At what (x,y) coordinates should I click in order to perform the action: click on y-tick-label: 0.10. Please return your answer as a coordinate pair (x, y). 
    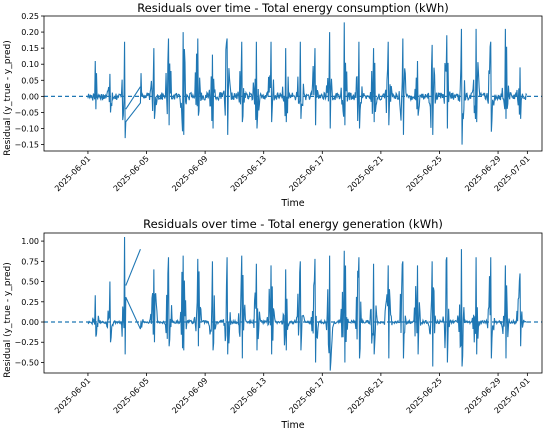
    Looking at the image, I should click on (30, 64).